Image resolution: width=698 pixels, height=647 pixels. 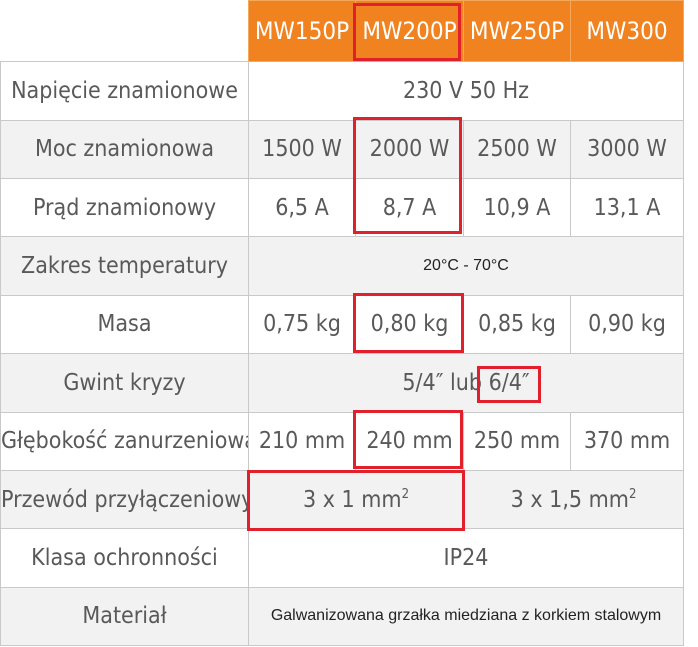 What do you see at coordinates (124, 208) in the screenshot?
I see `label-current: Prąd znamionowy` at bounding box center [124, 208].